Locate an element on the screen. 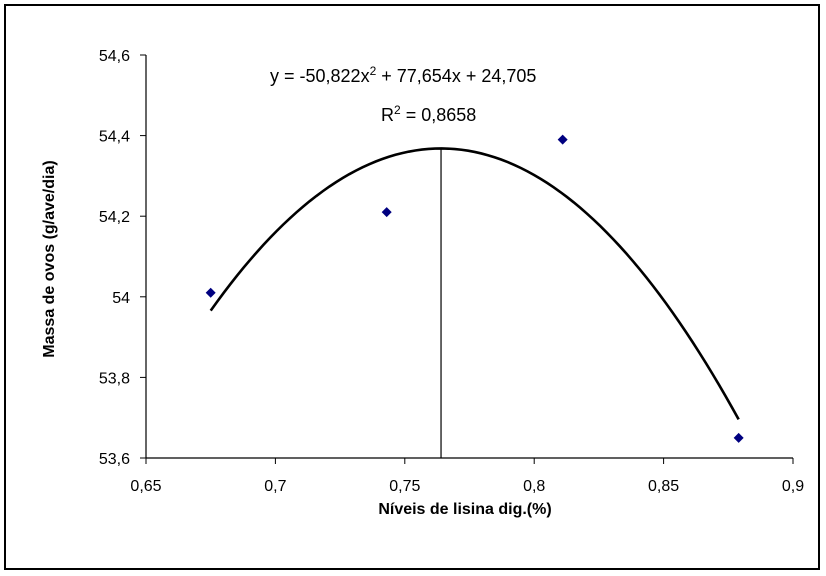 This screenshot has height=576, width=826. trend-equation: y = -50,822x2 + 77,654x + 24,705 is located at coordinates (403, 75).